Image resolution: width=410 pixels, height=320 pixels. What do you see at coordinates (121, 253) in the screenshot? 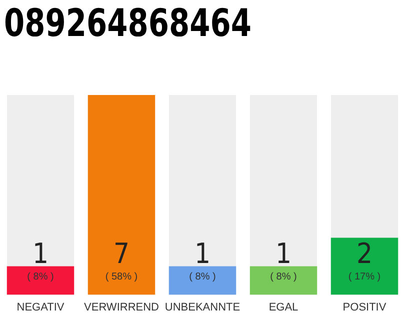
I see `data-label: 7` at bounding box center [121, 253].